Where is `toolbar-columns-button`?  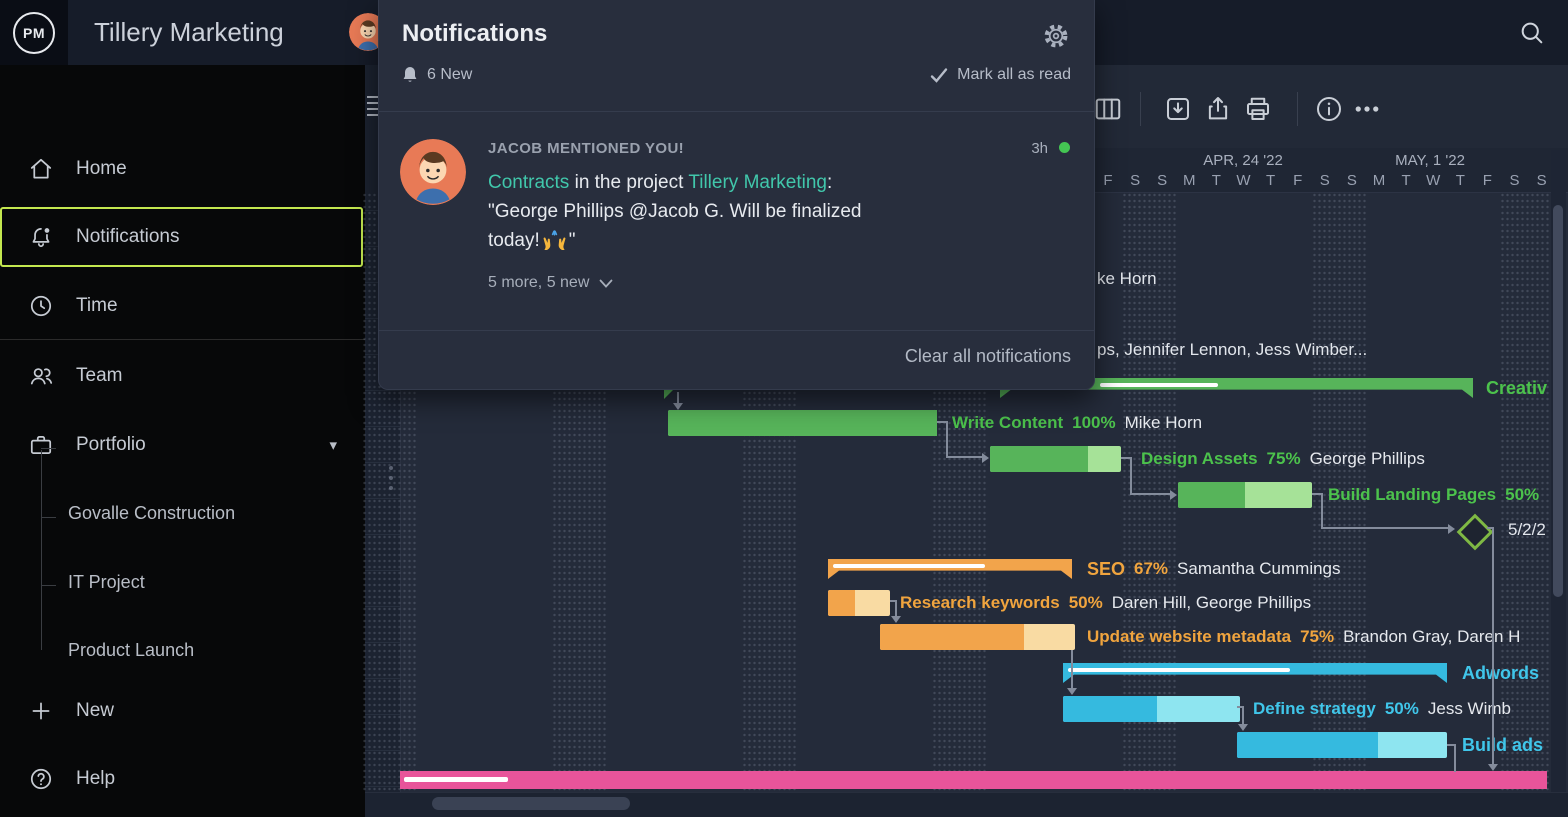
toolbar-columns-button is located at coordinates (1108, 109).